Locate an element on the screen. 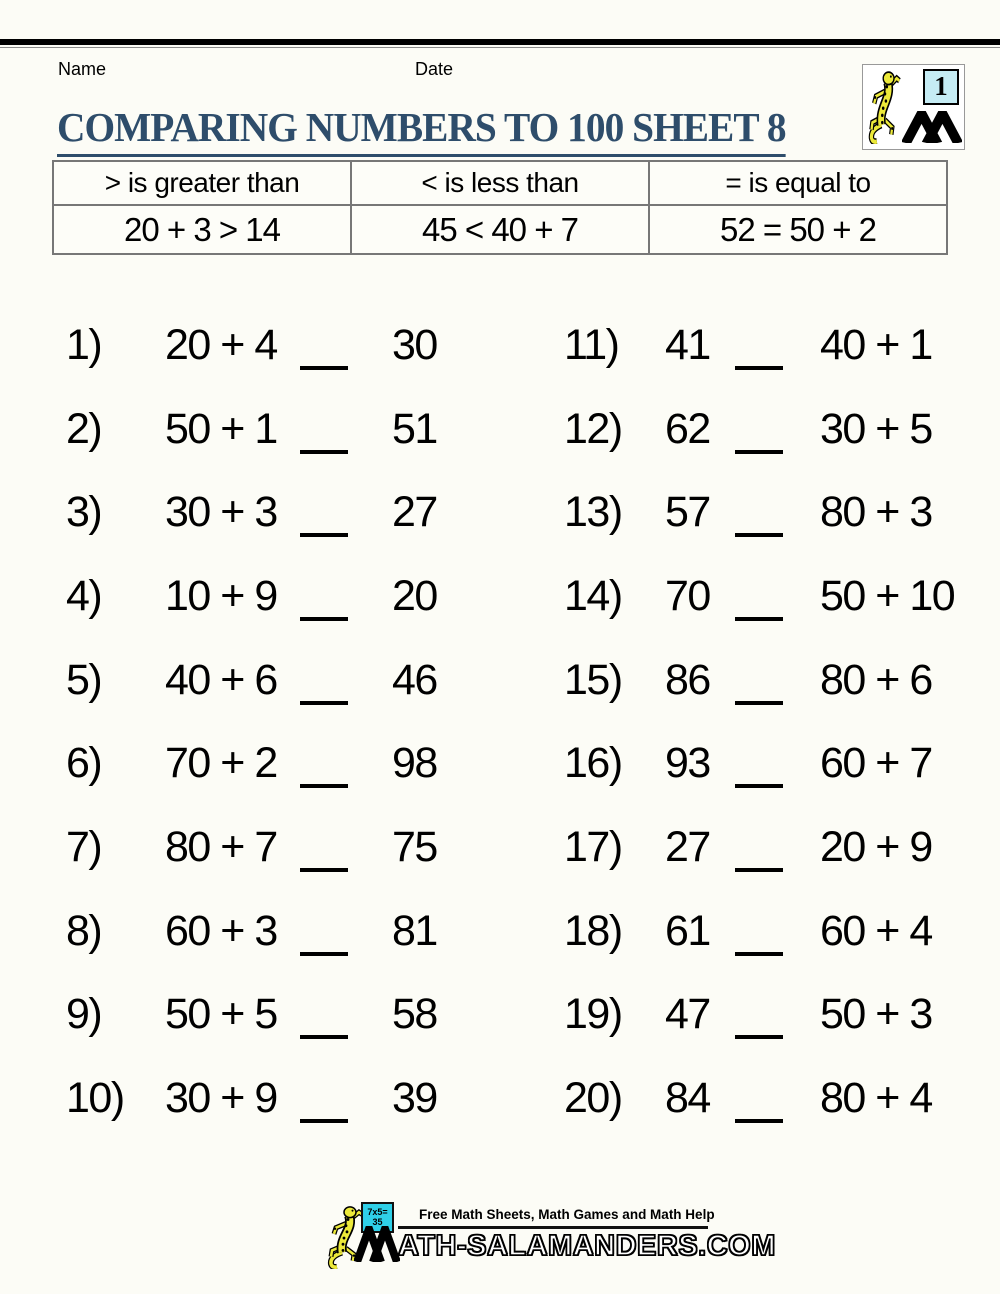 This screenshot has width=1000, height=1294. problem-right-value: 80 + 4 is located at coordinates (876, 1098).